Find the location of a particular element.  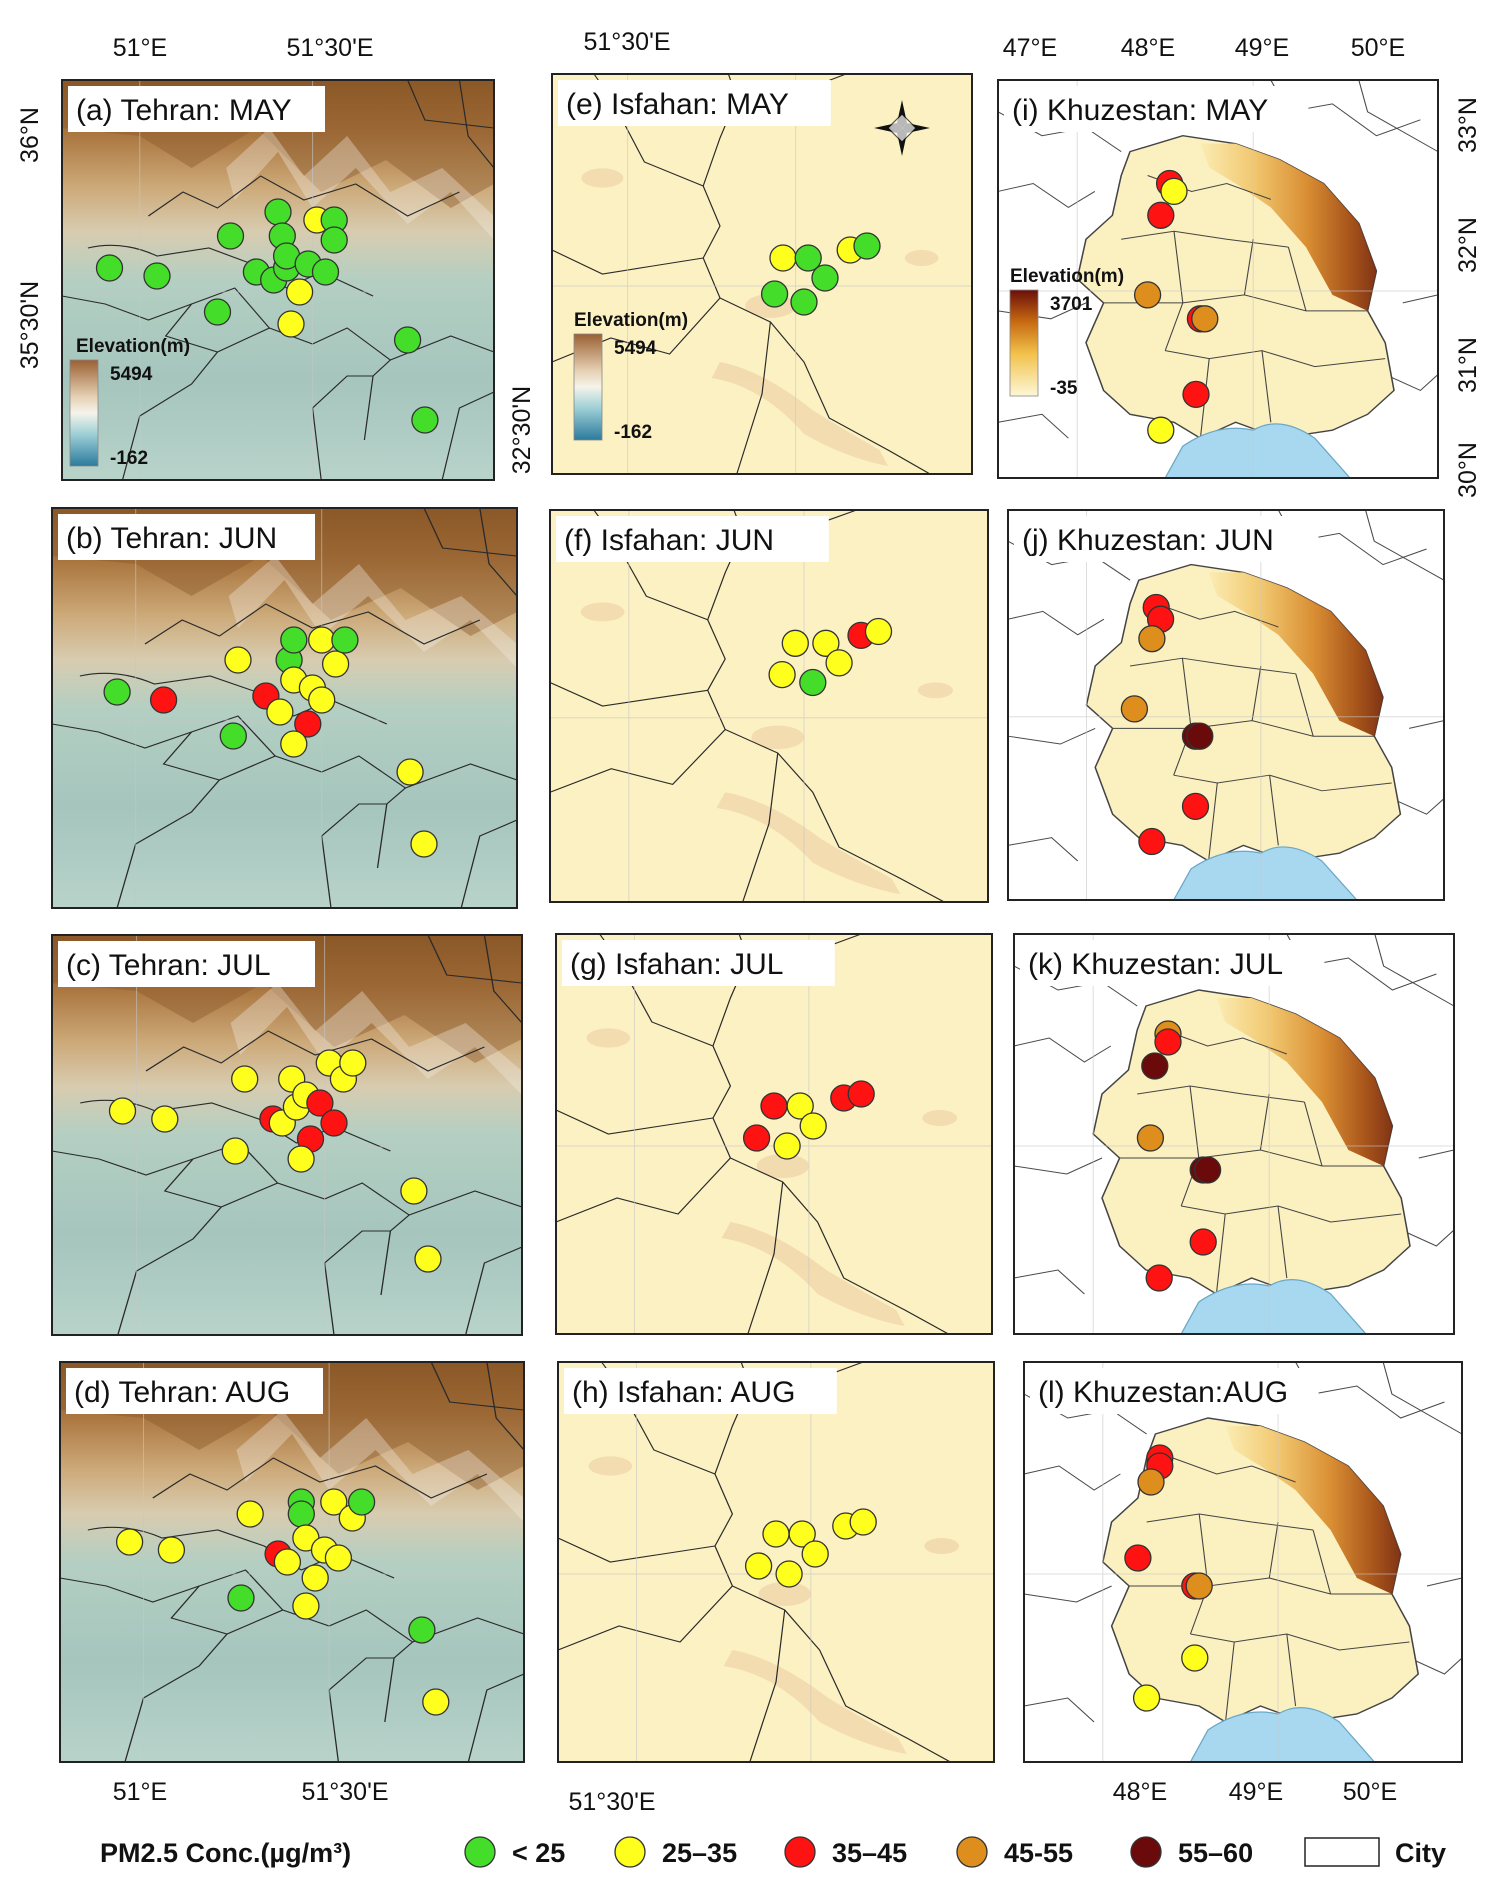

north-arrow-icon is located at coordinates (902, 128).